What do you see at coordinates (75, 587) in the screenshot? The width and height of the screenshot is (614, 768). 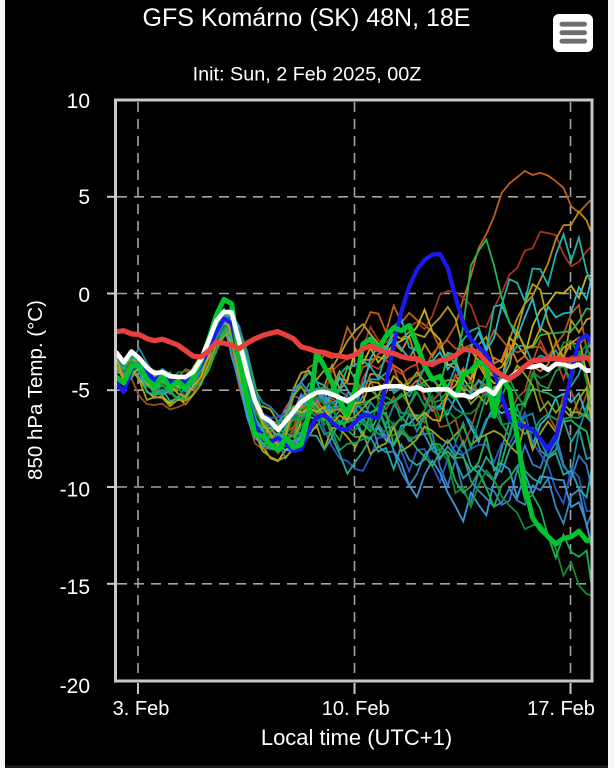 I see `svg-text: -15` at bounding box center [75, 587].